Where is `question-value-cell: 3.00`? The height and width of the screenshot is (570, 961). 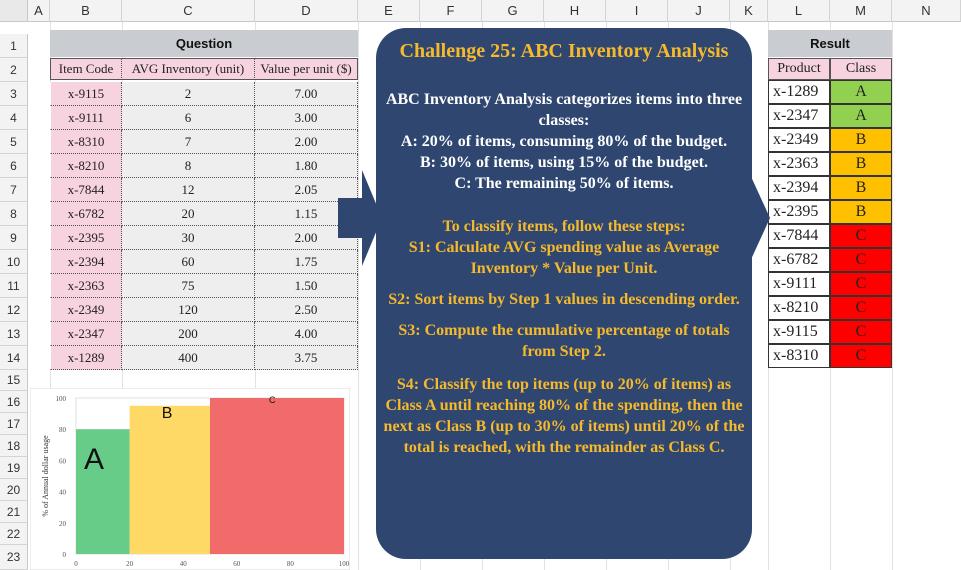
question-value-cell: 3.00 is located at coordinates (306, 118).